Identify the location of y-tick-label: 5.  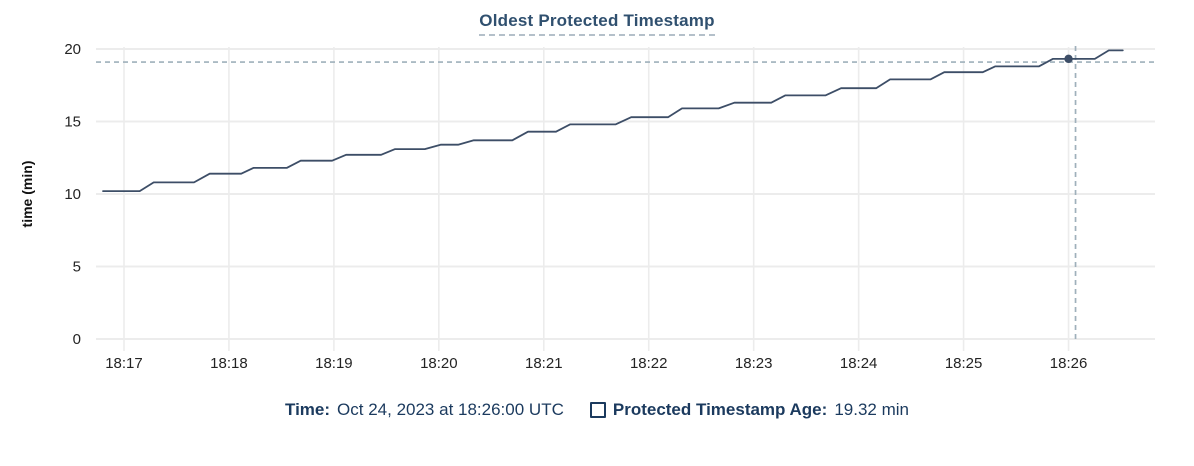
(77, 267).